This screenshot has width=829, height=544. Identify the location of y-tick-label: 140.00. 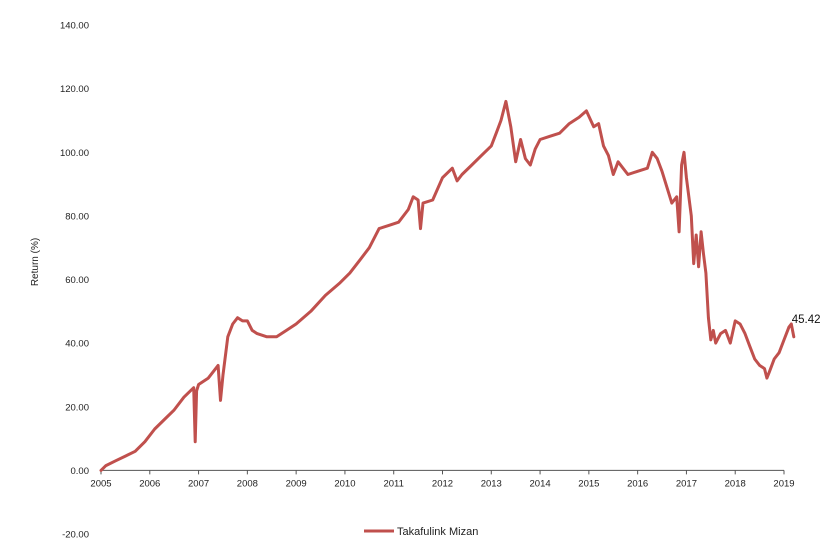
(74, 26).